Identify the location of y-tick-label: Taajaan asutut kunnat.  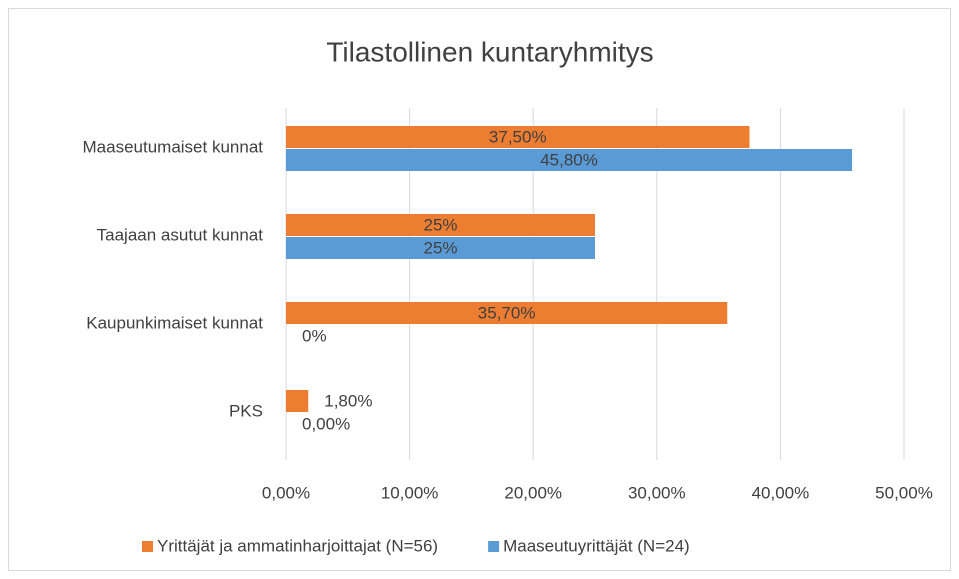
(180, 234).